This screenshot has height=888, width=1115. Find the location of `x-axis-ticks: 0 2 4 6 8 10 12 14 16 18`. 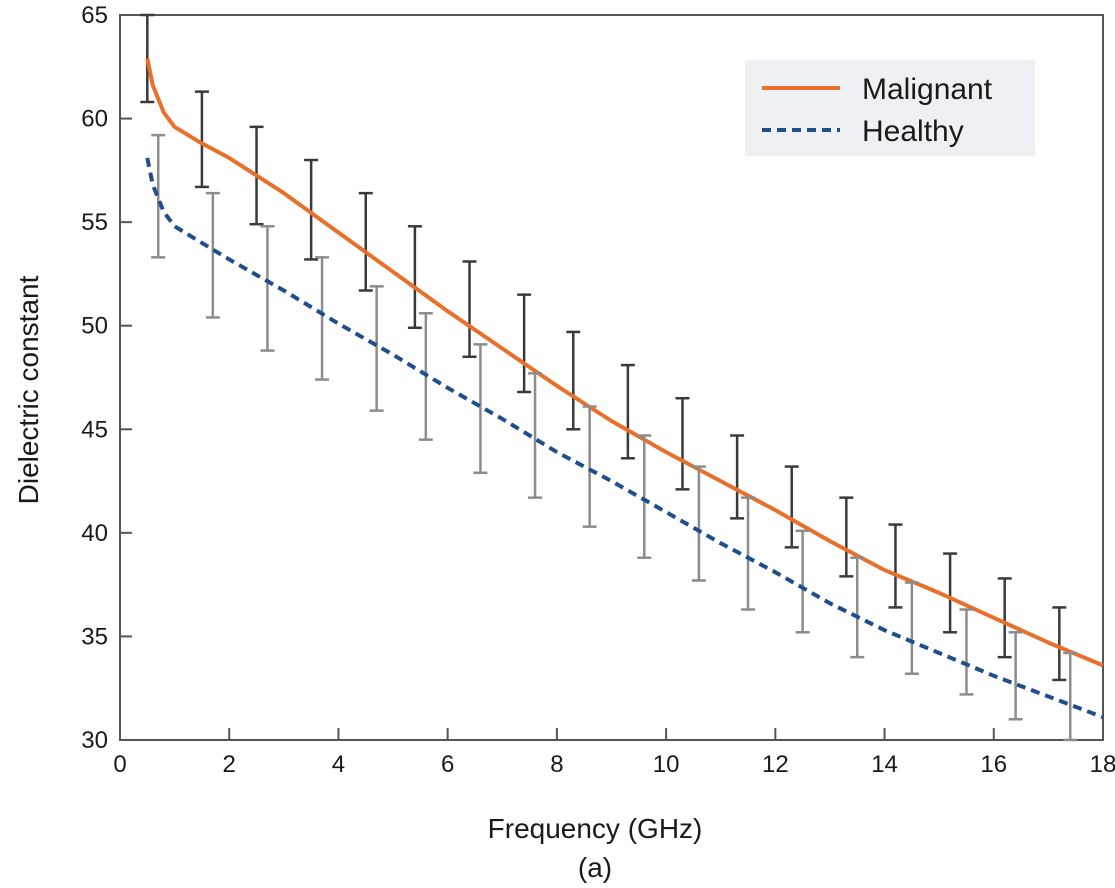

x-axis-ticks: 0 2 4 6 8 10 12 14 16 18 is located at coordinates (614, 753).